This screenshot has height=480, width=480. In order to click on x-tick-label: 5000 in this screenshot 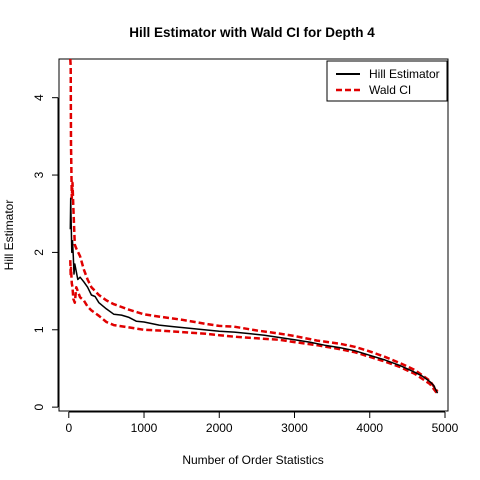, I will do `click(445, 428)`.